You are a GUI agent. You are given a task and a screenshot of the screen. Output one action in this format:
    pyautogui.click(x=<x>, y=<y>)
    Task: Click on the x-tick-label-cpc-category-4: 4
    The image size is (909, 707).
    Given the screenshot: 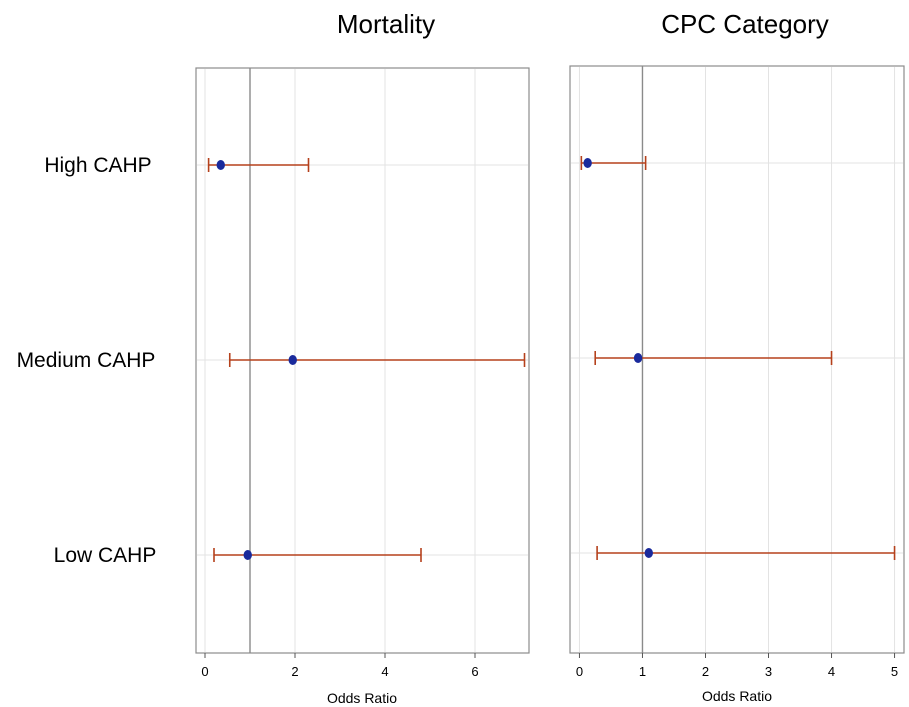 What is the action you would take?
    pyautogui.click(x=831, y=671)
    